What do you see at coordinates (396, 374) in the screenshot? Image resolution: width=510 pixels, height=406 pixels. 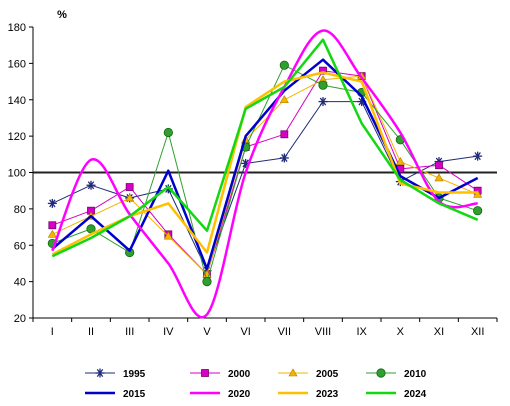 I see `legend-item-2010: 2010` at bounding box center [396, 374].